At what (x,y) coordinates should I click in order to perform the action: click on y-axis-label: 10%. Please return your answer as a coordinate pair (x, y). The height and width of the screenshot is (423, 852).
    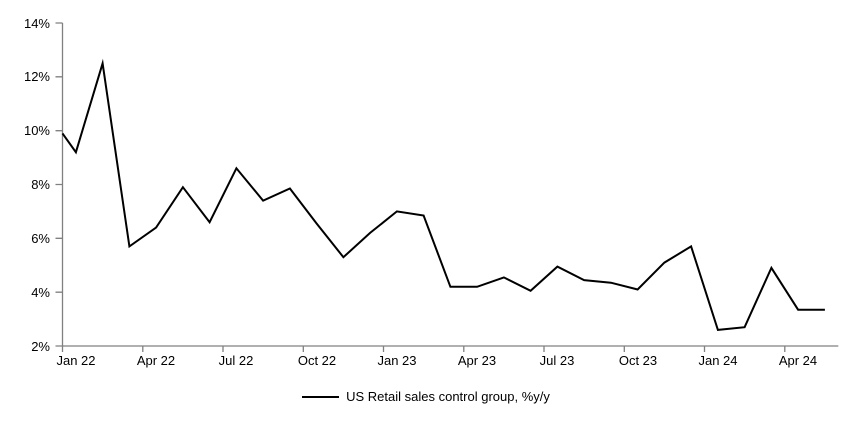
    Looking at the image, I should click on (36, 130).